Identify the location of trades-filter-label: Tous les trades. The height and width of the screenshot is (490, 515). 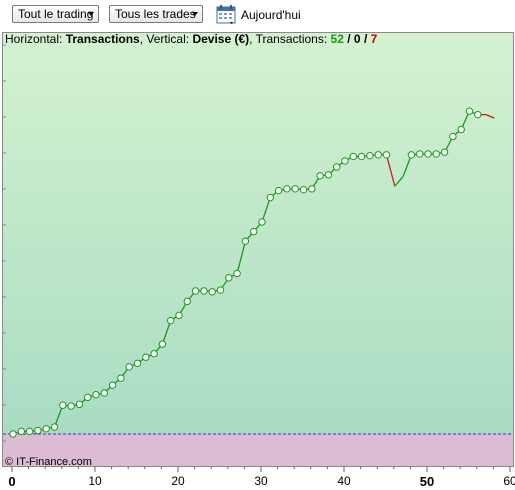
(155, 14).